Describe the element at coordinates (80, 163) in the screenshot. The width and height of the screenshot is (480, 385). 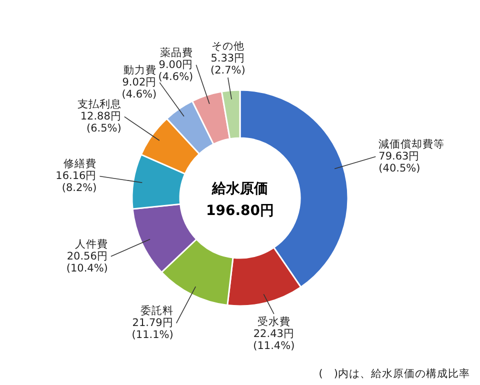
I see `slice-label: 修繕費` at that location.